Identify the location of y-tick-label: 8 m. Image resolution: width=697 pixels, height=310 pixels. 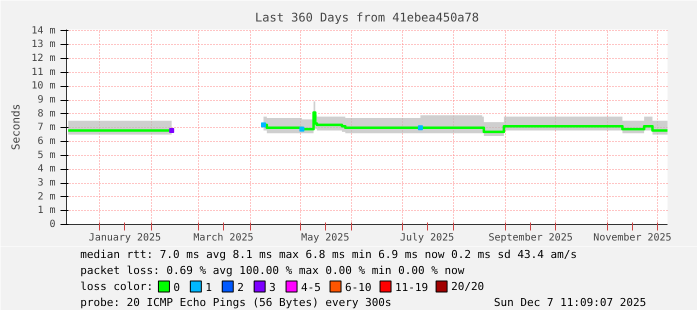
(46, 114).